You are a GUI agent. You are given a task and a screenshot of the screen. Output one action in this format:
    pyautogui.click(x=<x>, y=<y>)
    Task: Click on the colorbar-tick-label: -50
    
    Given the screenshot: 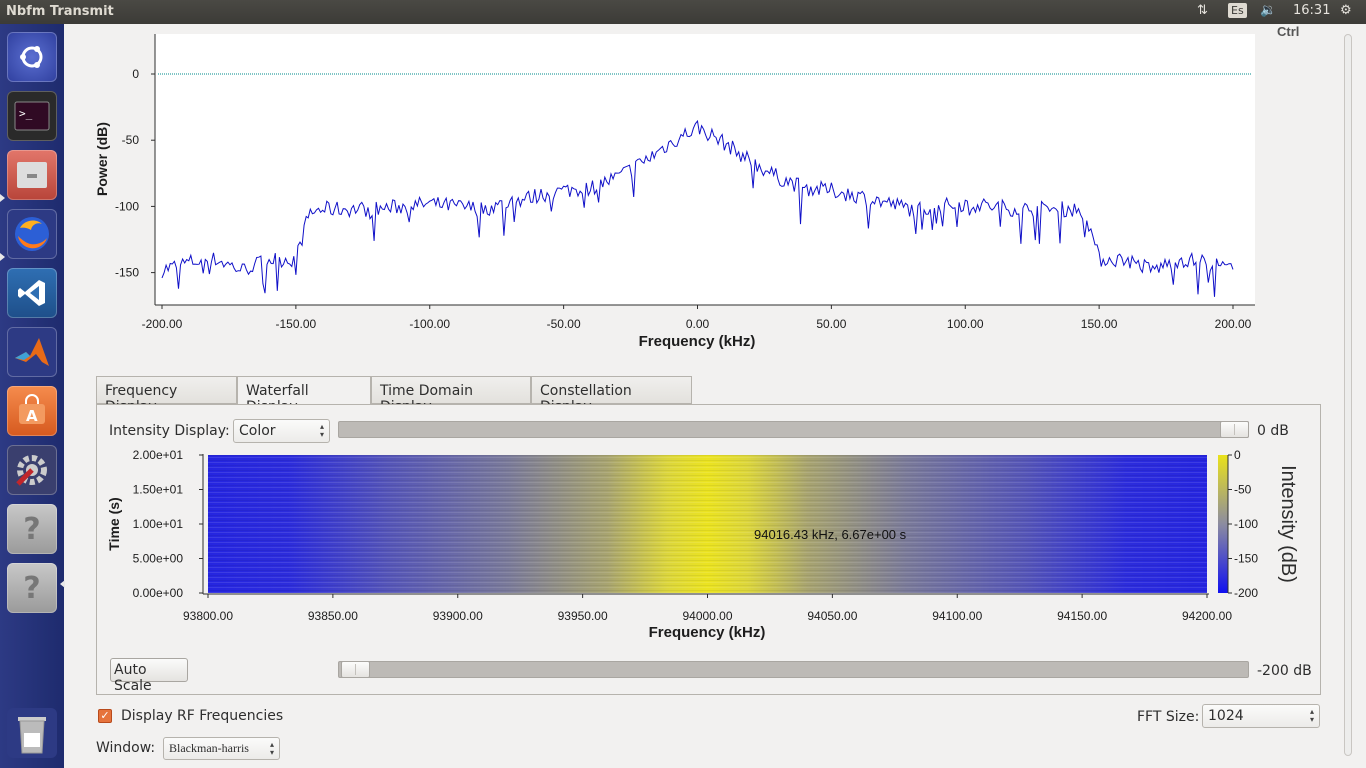 What is the action you would take?
    pyautogui.click(x=1243, y=490)
    